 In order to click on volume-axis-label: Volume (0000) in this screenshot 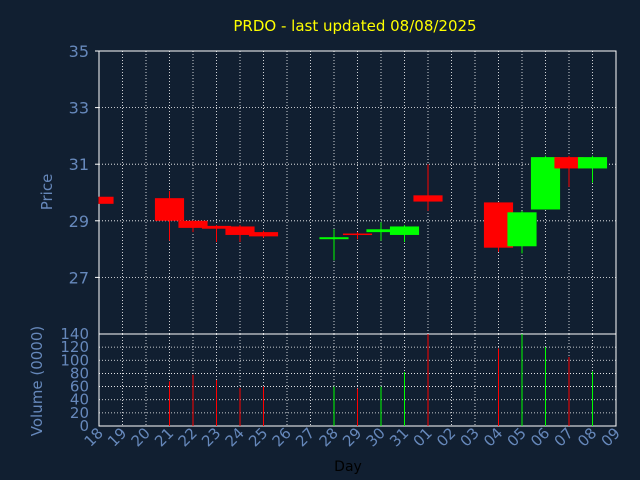, I will do `click(37, 381)`.